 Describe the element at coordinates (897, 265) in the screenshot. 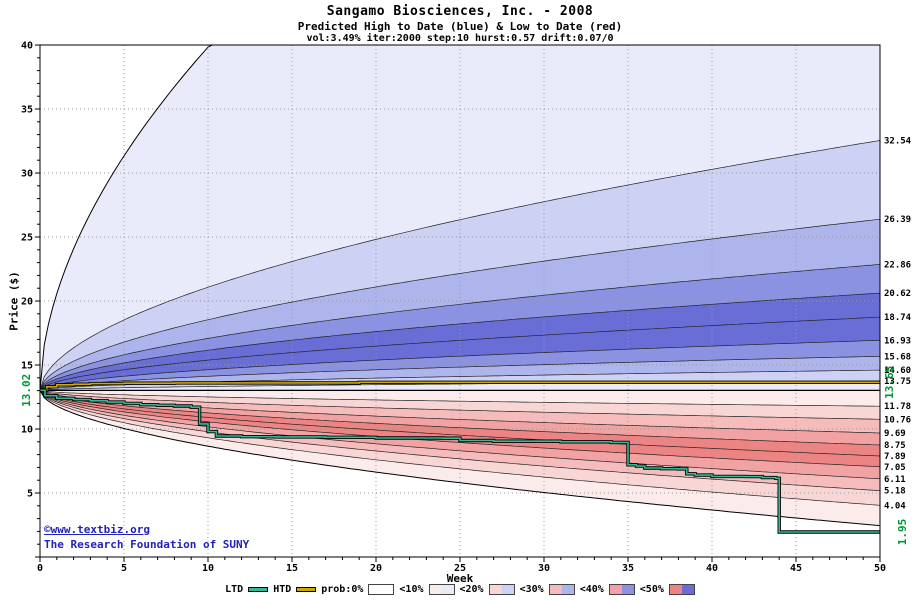

I see `svg-text: 22.86` at that location.